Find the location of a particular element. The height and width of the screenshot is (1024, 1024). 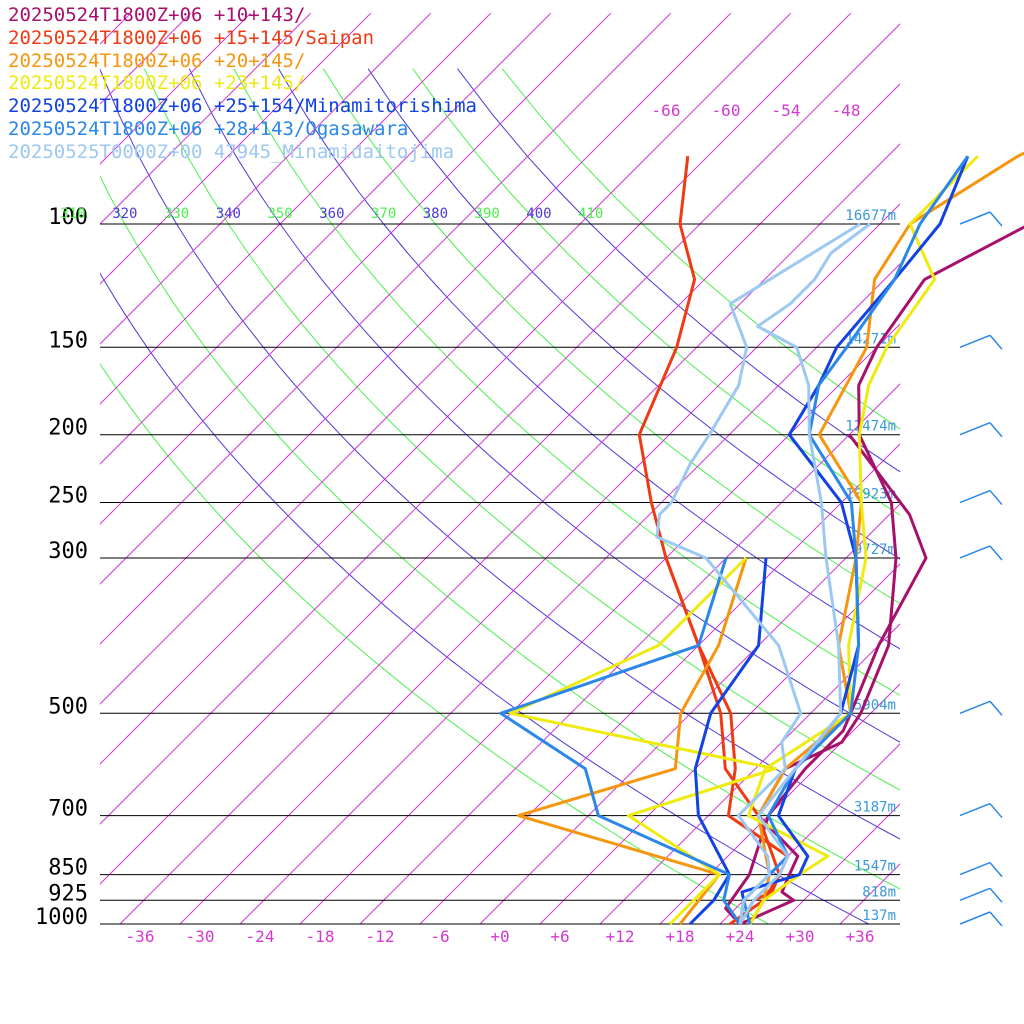

temp-tick-label: +18 is located at coordinates (680, 936).